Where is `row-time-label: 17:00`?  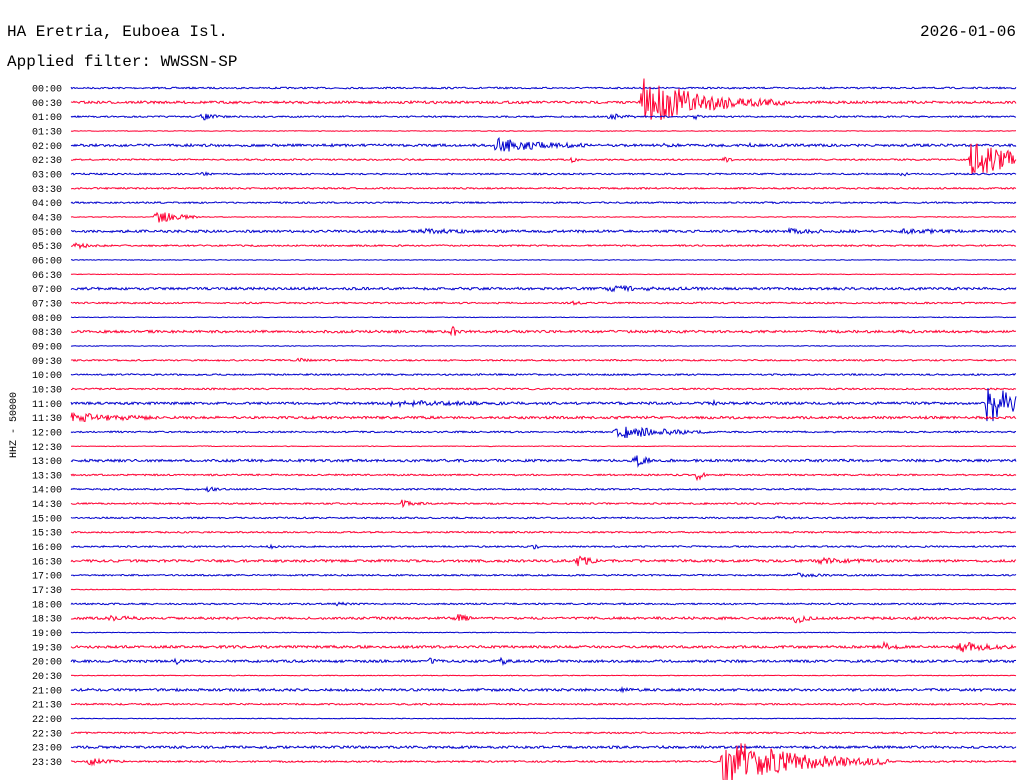 row-time-label: 17:00 is located at coordinates (47, 577).